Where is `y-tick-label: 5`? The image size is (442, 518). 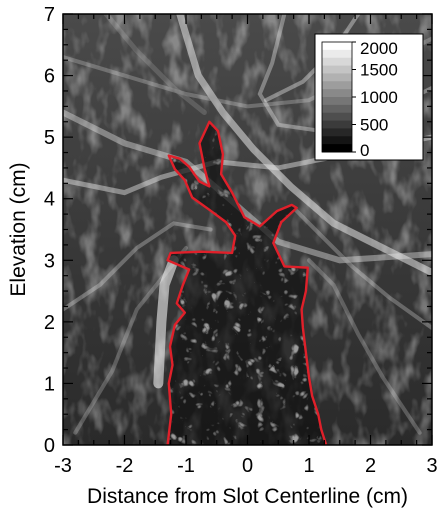 y-tick-label: 5 is located at coordinates (49, 138).